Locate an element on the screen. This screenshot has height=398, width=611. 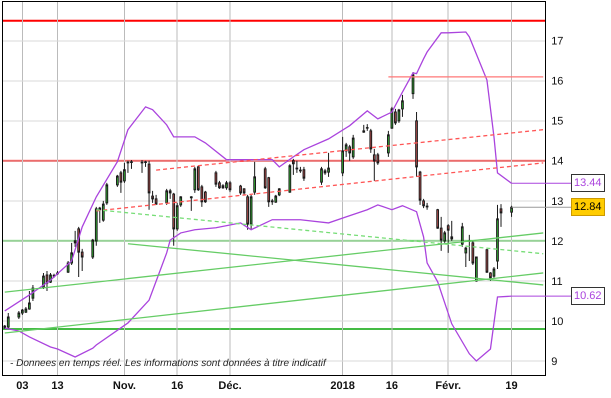
y-tick-label: 16 is located at coordinates (557, 82).